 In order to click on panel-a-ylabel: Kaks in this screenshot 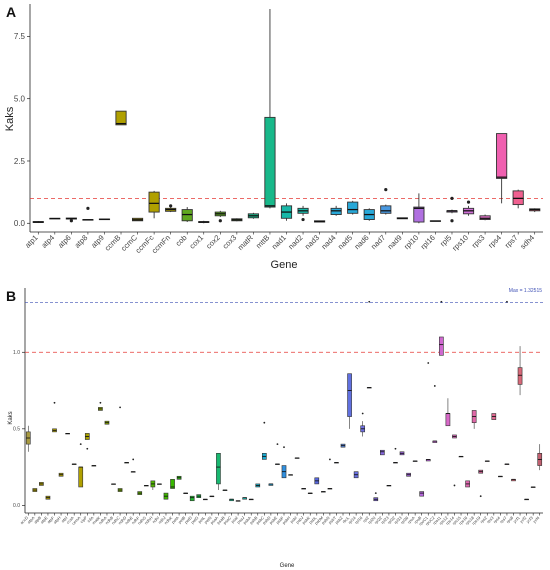, I will do `click(10, 118)`.